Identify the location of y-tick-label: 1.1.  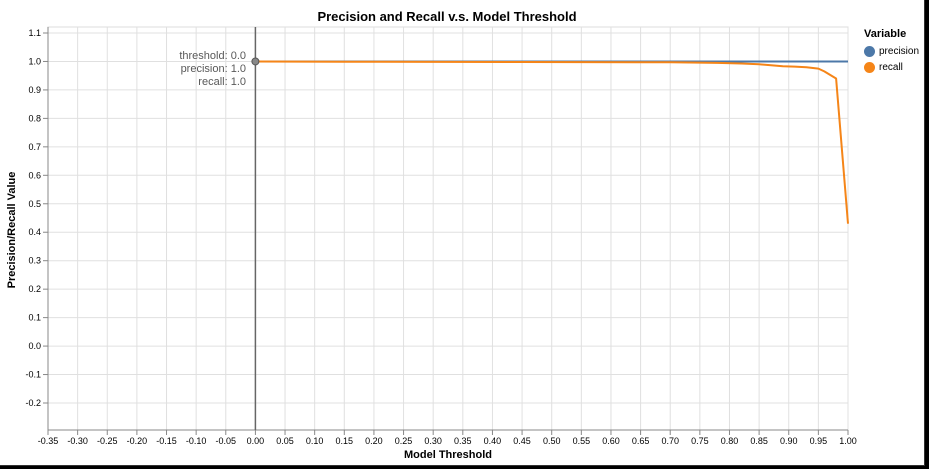
(34, 33).